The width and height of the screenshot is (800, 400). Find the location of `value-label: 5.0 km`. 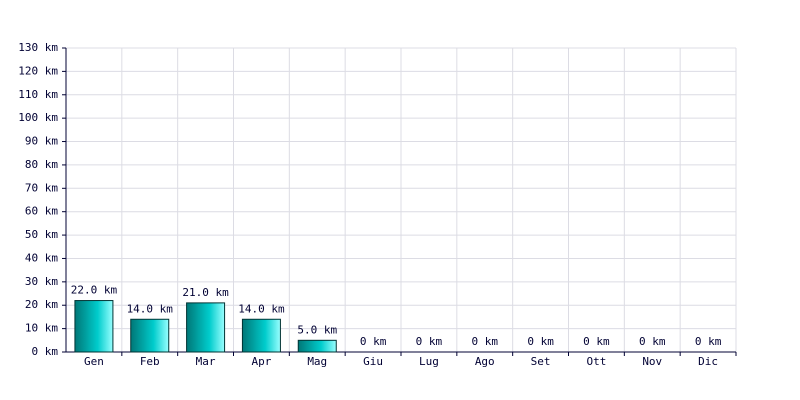

value-label: 5.0 km is located at coordinates (317, 329).